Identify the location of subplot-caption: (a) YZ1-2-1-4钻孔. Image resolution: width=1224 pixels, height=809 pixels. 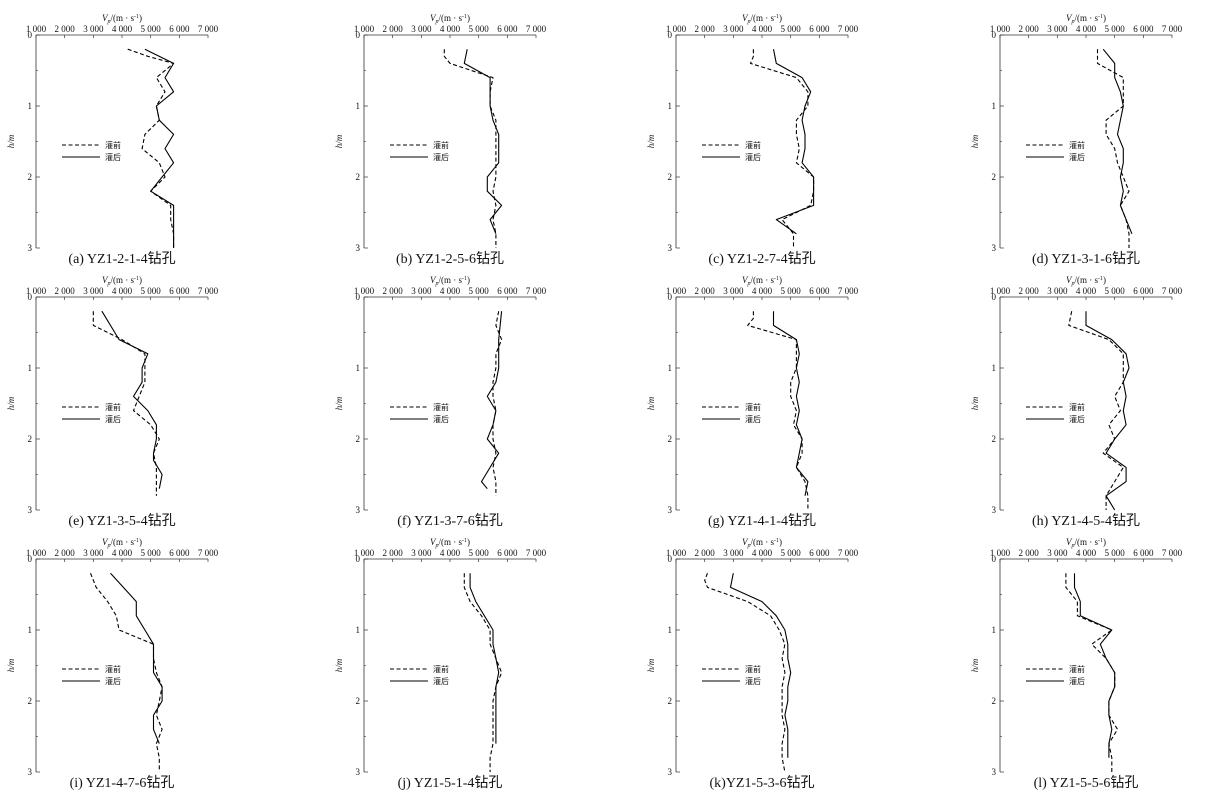
(121, 259).